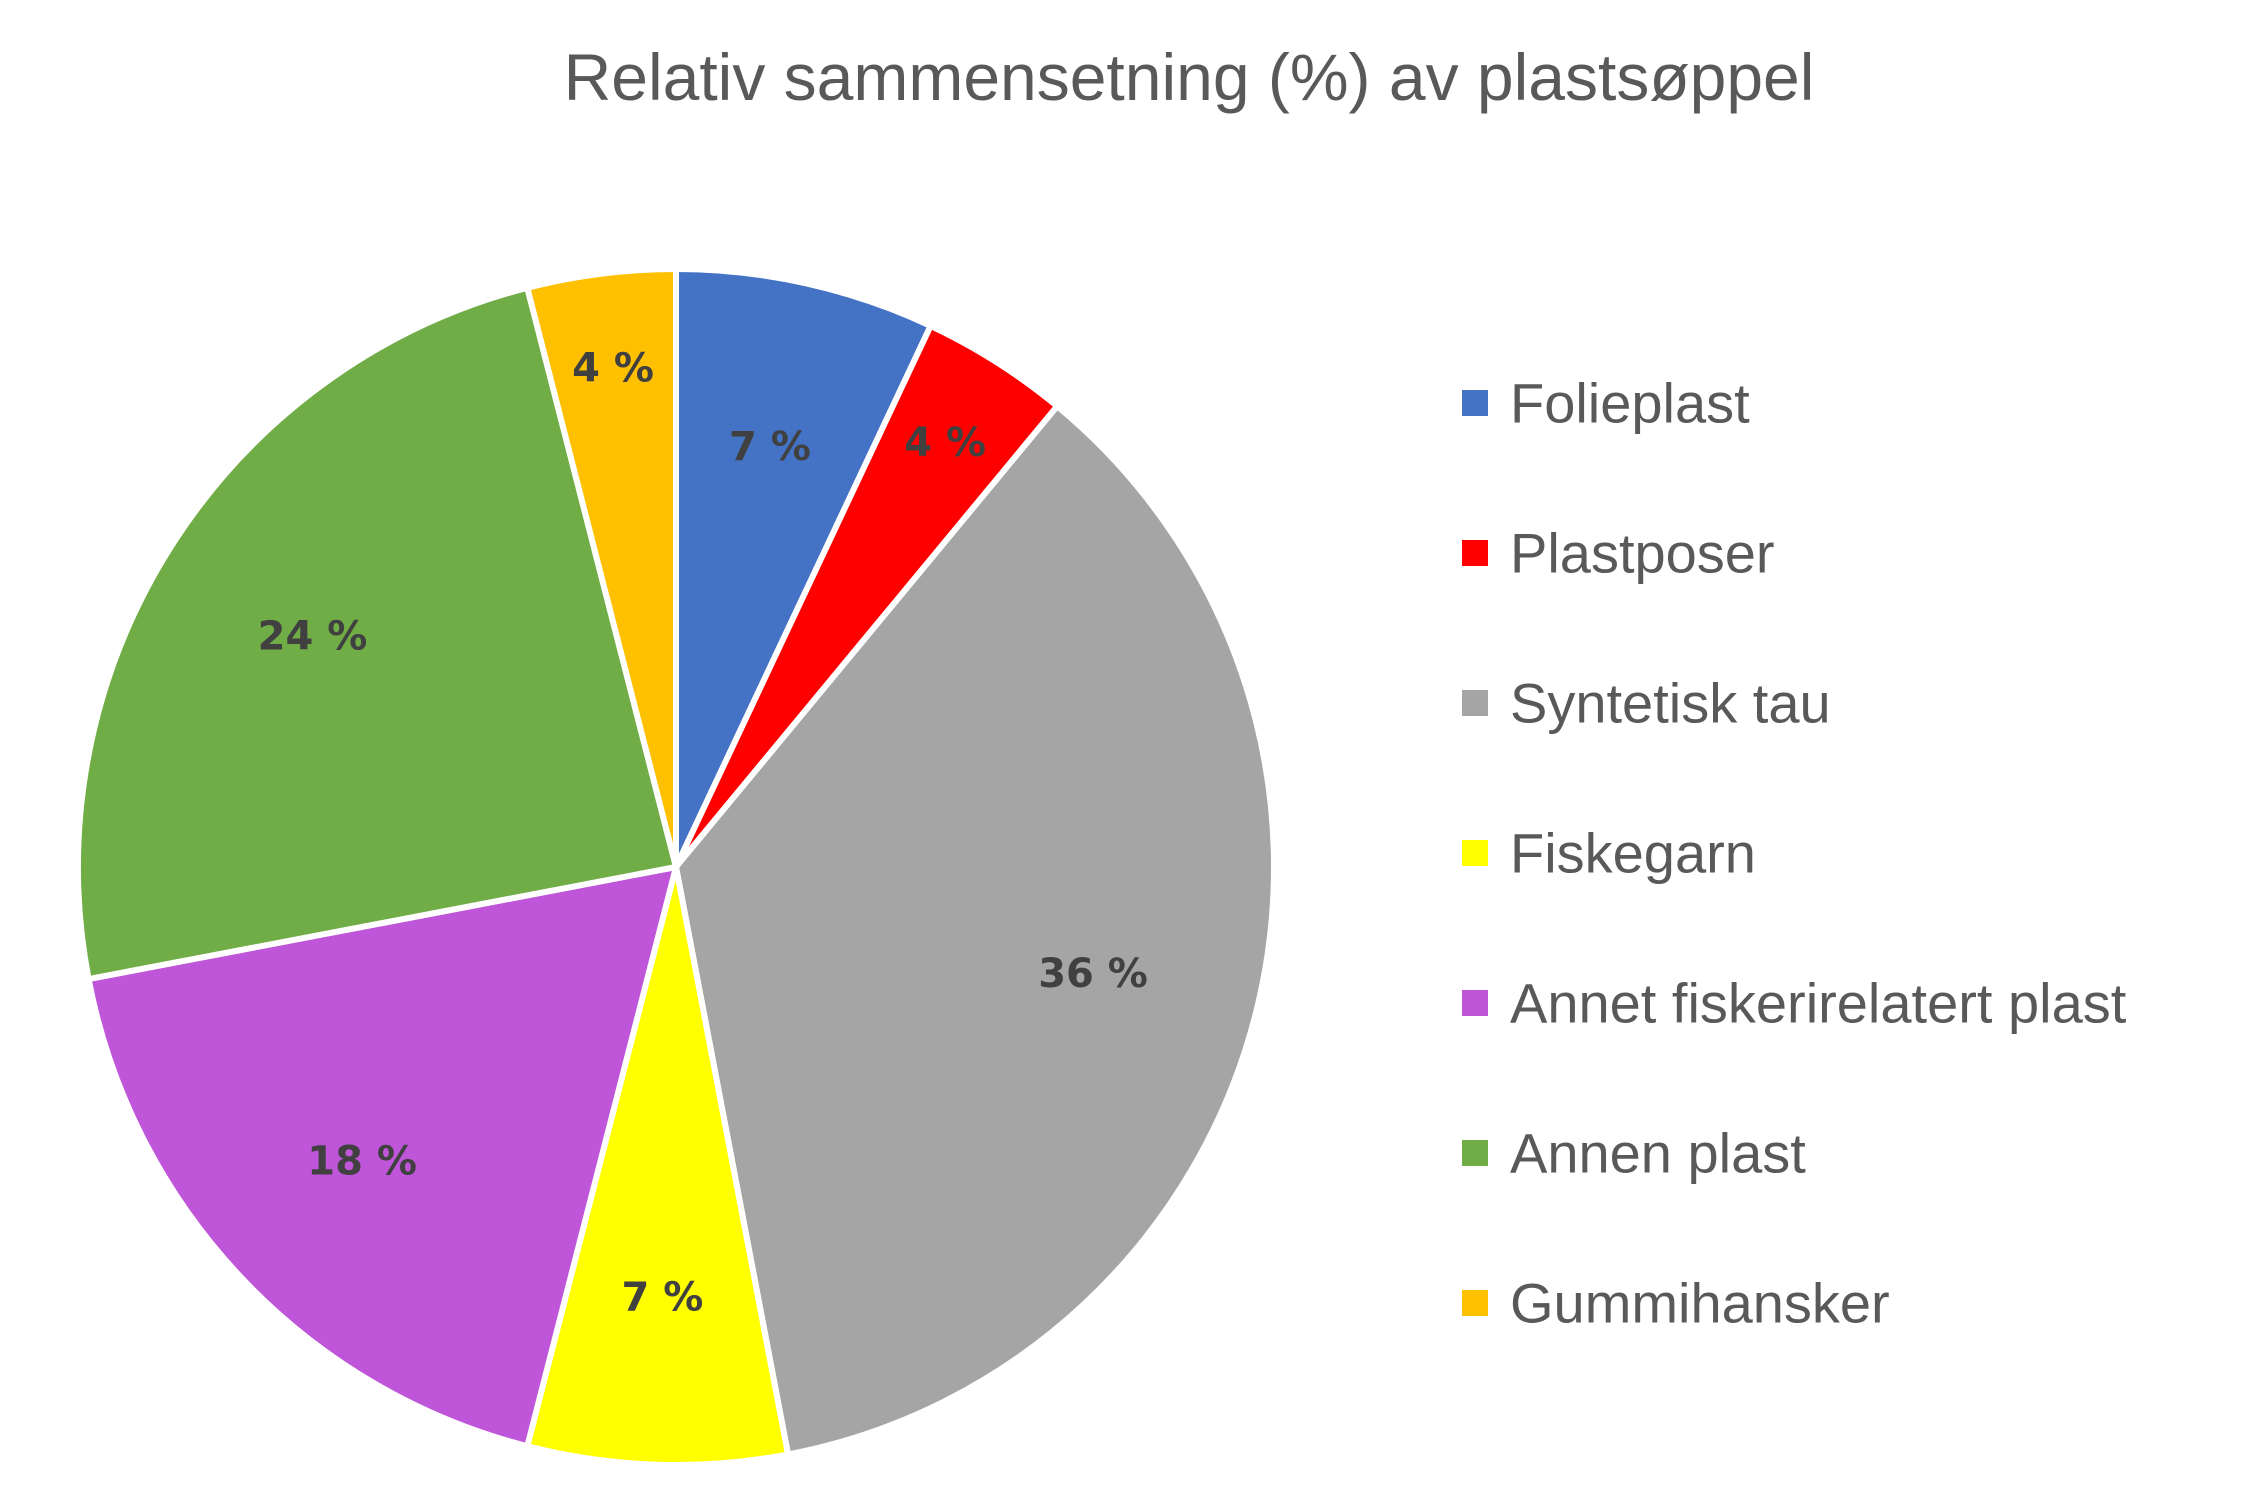 The height and width of the screenshot is (1490, 2243). What do you see at coordinates (313, 636) in the screenshot?
I see `data-label-annen-plast: 24 %` at bounding box center [313, 636].